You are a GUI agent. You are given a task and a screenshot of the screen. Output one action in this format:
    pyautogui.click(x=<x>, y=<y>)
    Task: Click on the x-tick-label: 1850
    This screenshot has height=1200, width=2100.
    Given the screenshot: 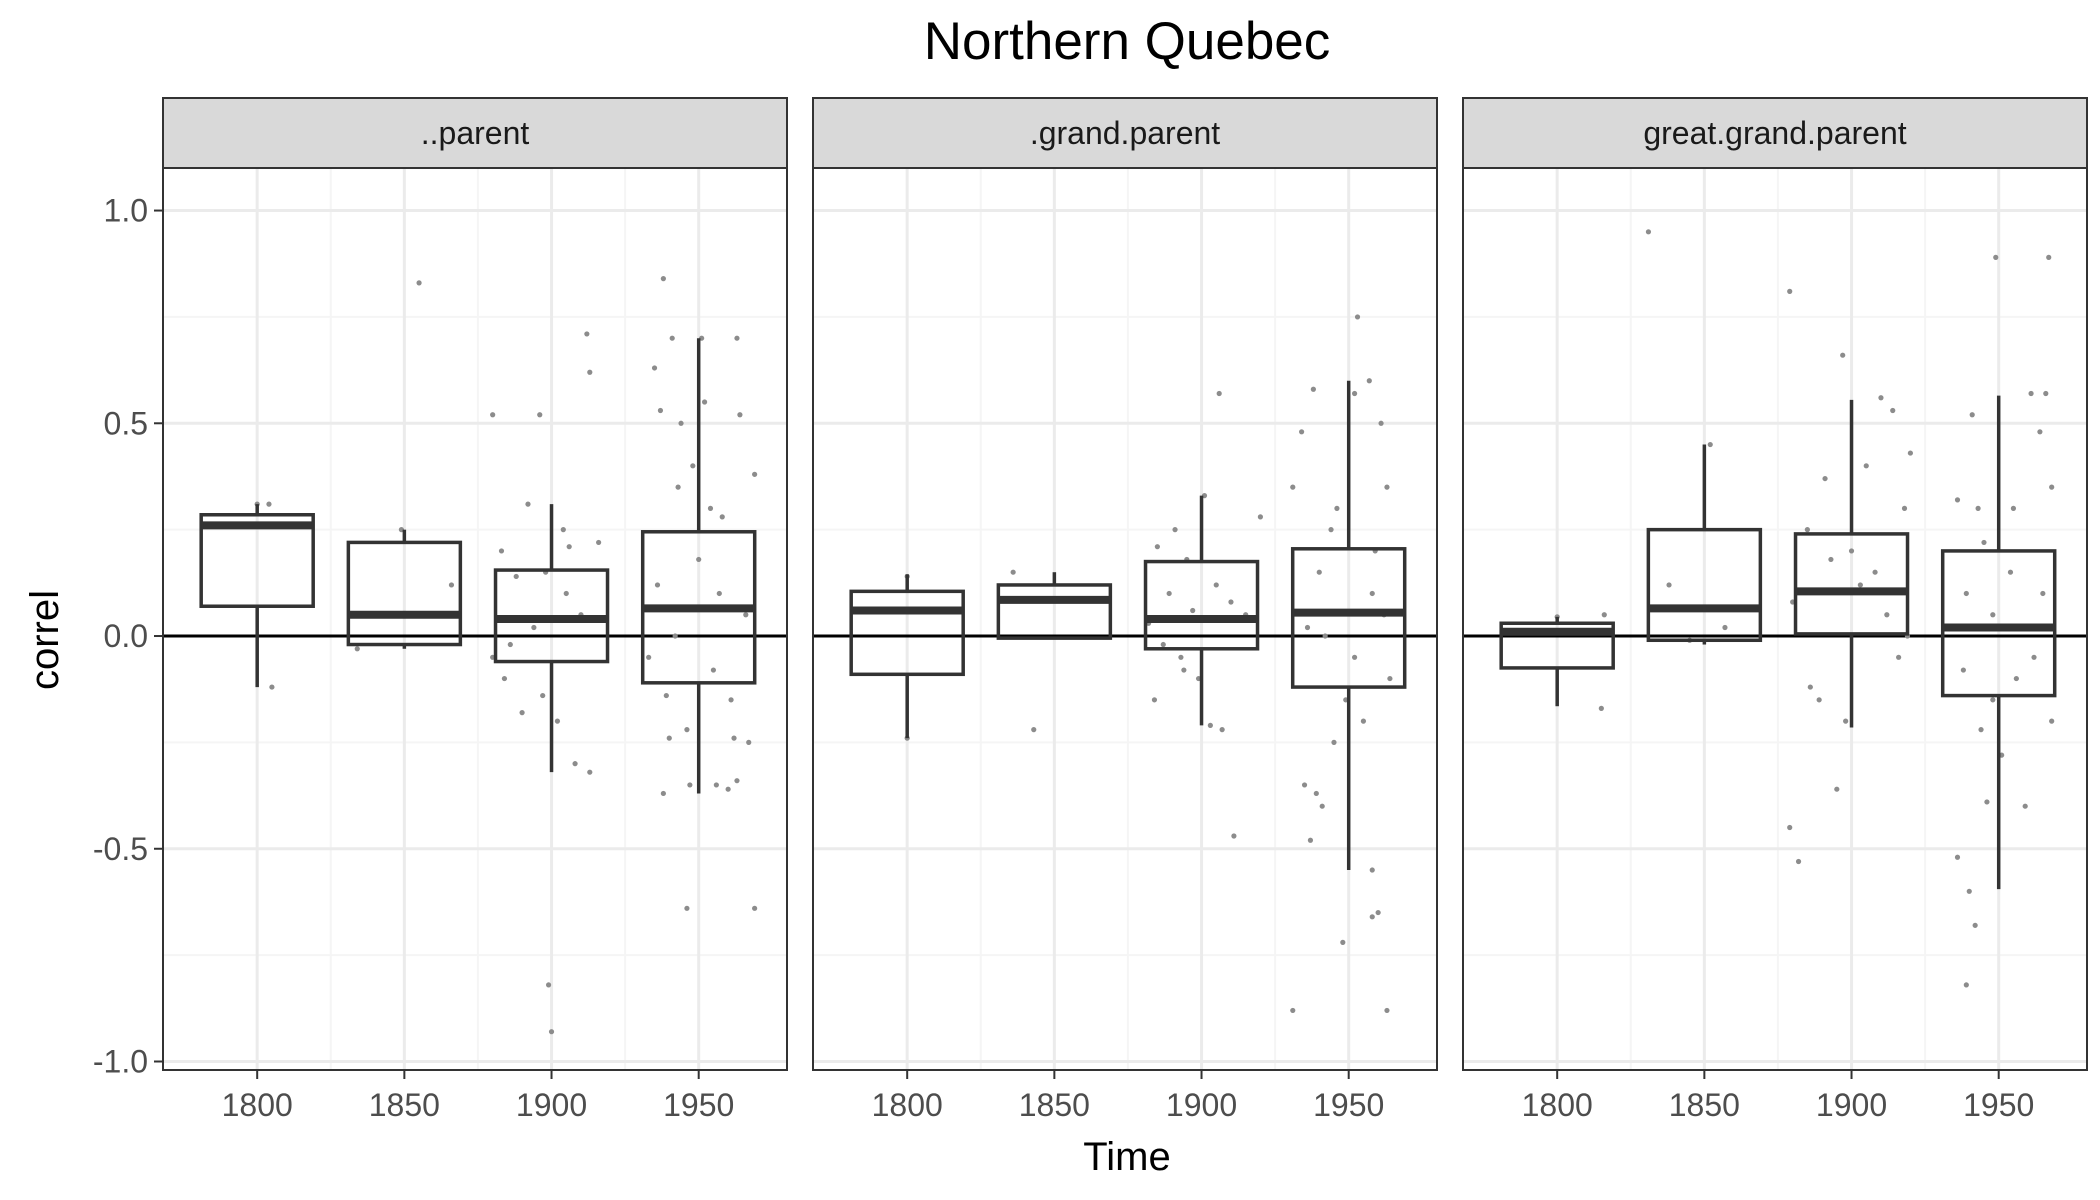 What is the action you would take?
    pyautogui.click(x=404, y=1105)
    